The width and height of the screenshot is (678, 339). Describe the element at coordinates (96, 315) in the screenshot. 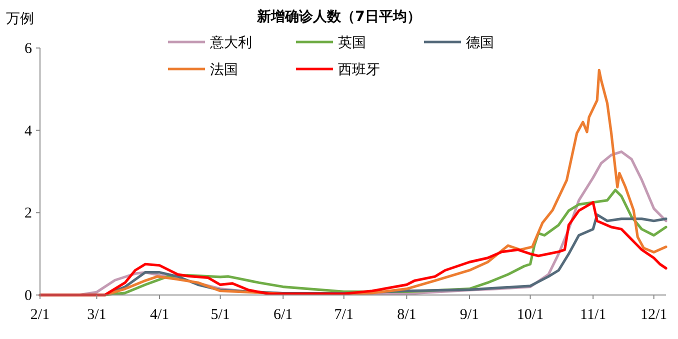

I see `x-tick-label: 3/1` at that location.